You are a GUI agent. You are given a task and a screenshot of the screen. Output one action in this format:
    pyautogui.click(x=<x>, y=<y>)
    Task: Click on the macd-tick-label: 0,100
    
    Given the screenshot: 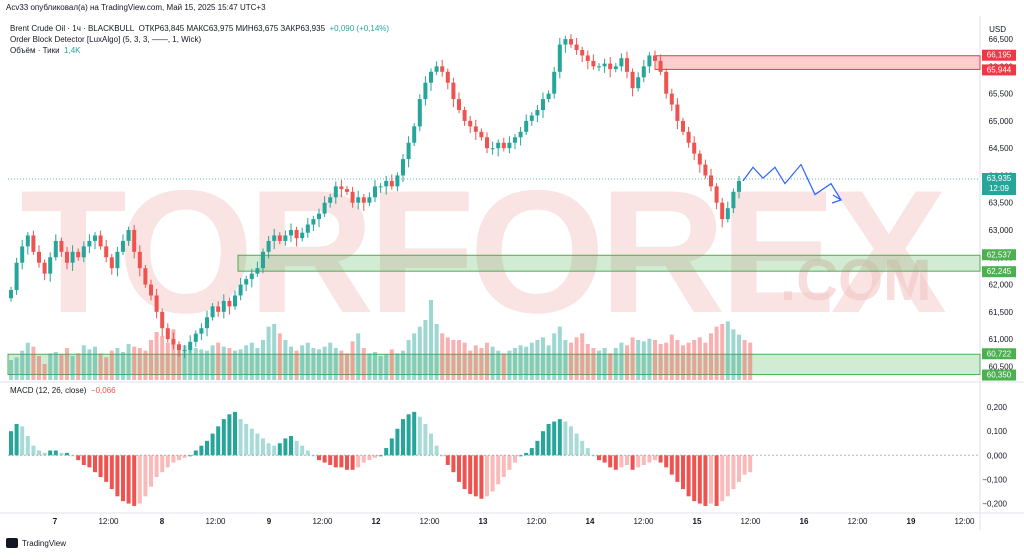 What is the action you would take?
    pyautogui.click(x=997, y=431)
    